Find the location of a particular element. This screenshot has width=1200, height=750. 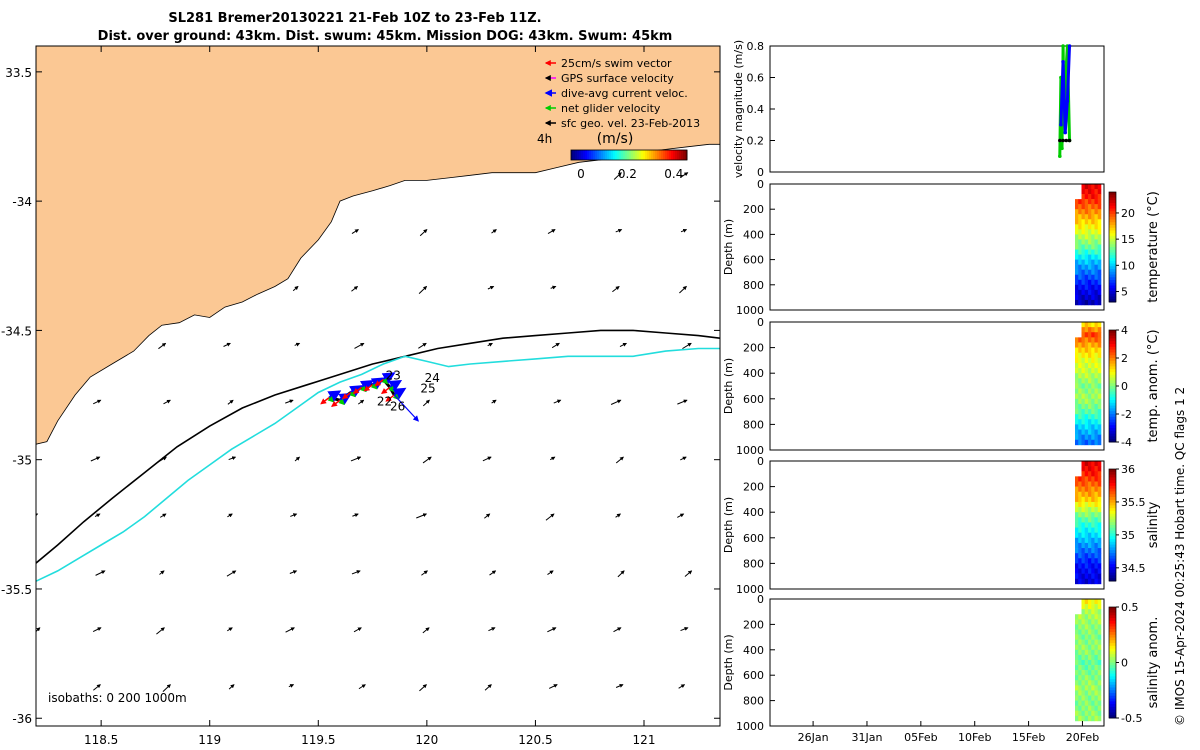

colorbar-prefix: 4h is located at coordinates (544, 139).